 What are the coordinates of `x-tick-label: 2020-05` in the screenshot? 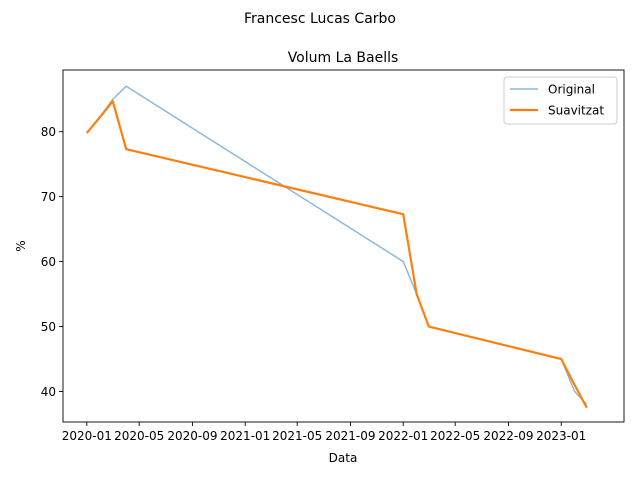 It's located at (139, 436).